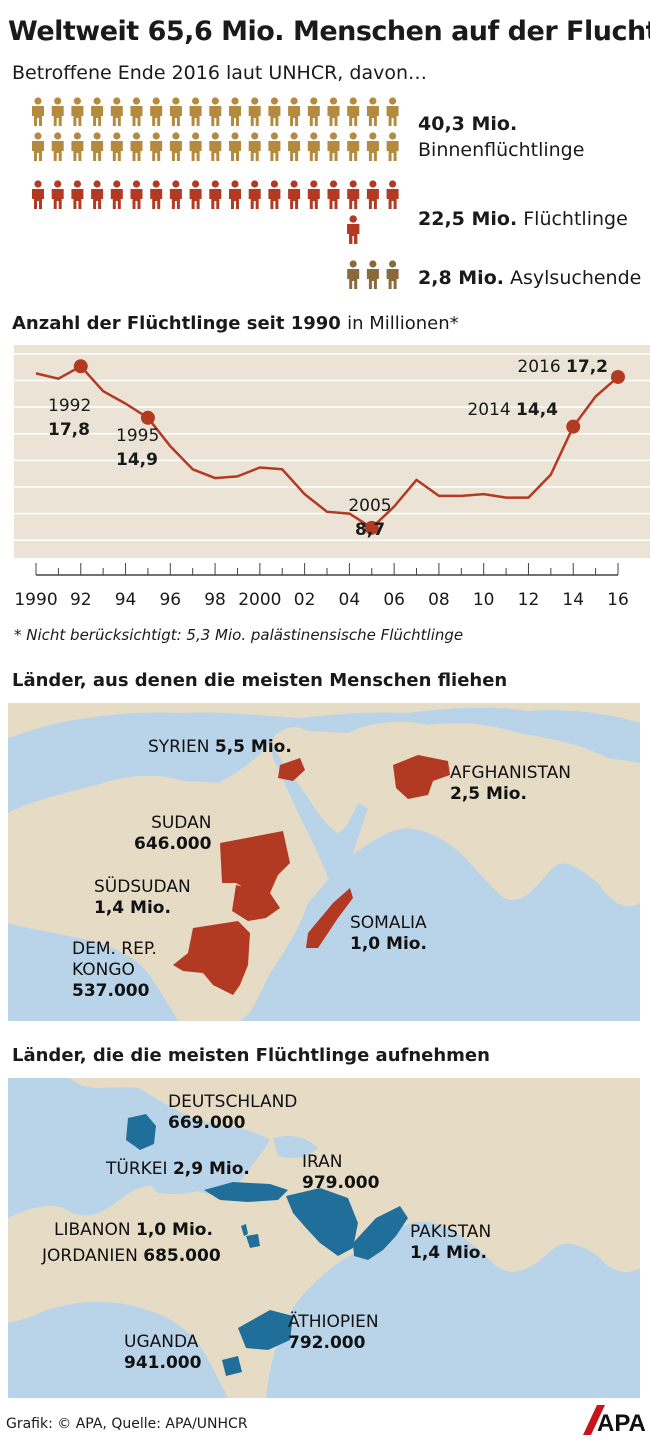 The height and width of the screenshot is (1444, 650). Describe the element at coordinates (510, 783) in the screenshot. I see `label-afghanistan: AFGHANISTAN 2,5 Mio.` at that location.